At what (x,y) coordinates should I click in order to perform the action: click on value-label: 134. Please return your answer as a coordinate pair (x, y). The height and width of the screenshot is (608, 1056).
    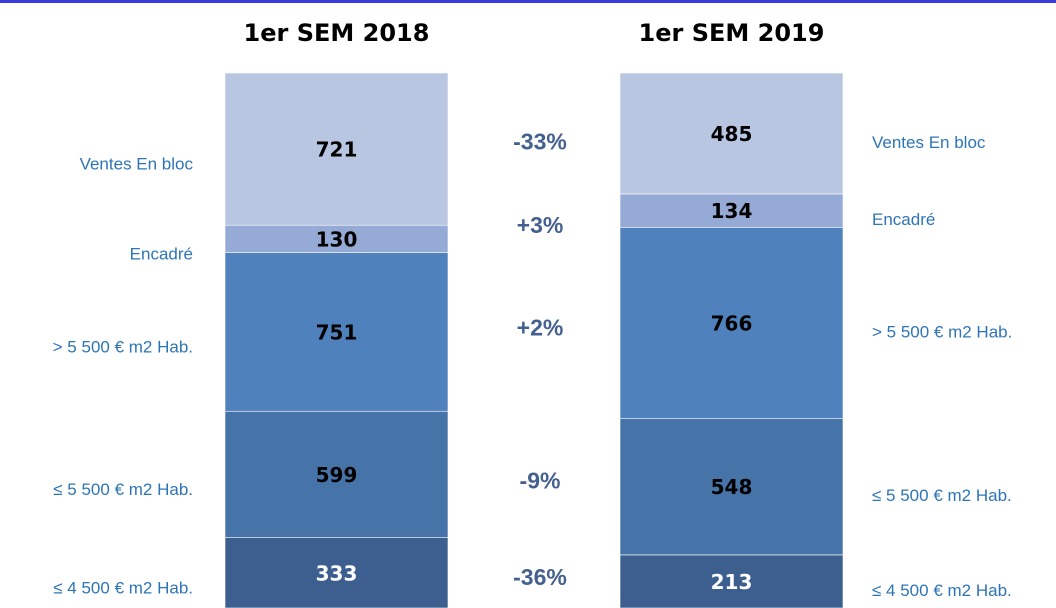
    Looking at the image, I should click on (732, 211).